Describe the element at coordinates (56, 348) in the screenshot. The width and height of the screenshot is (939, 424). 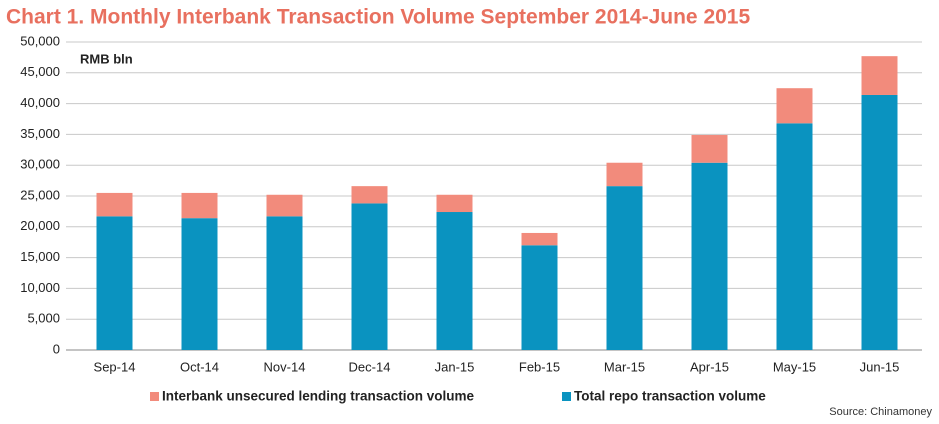
I see `y-tick-label: 0` at that location.